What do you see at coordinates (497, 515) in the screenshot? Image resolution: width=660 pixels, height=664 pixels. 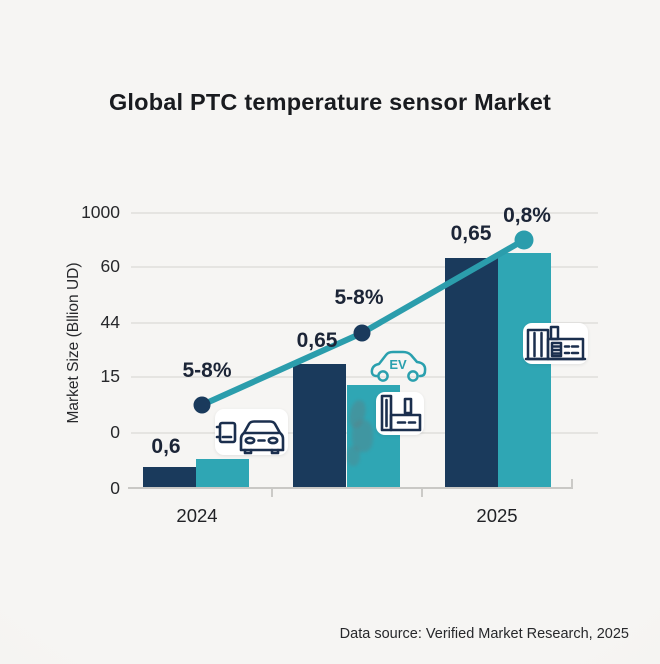 I see `x-label-2025: 2025` at bounding box center [497, 515].